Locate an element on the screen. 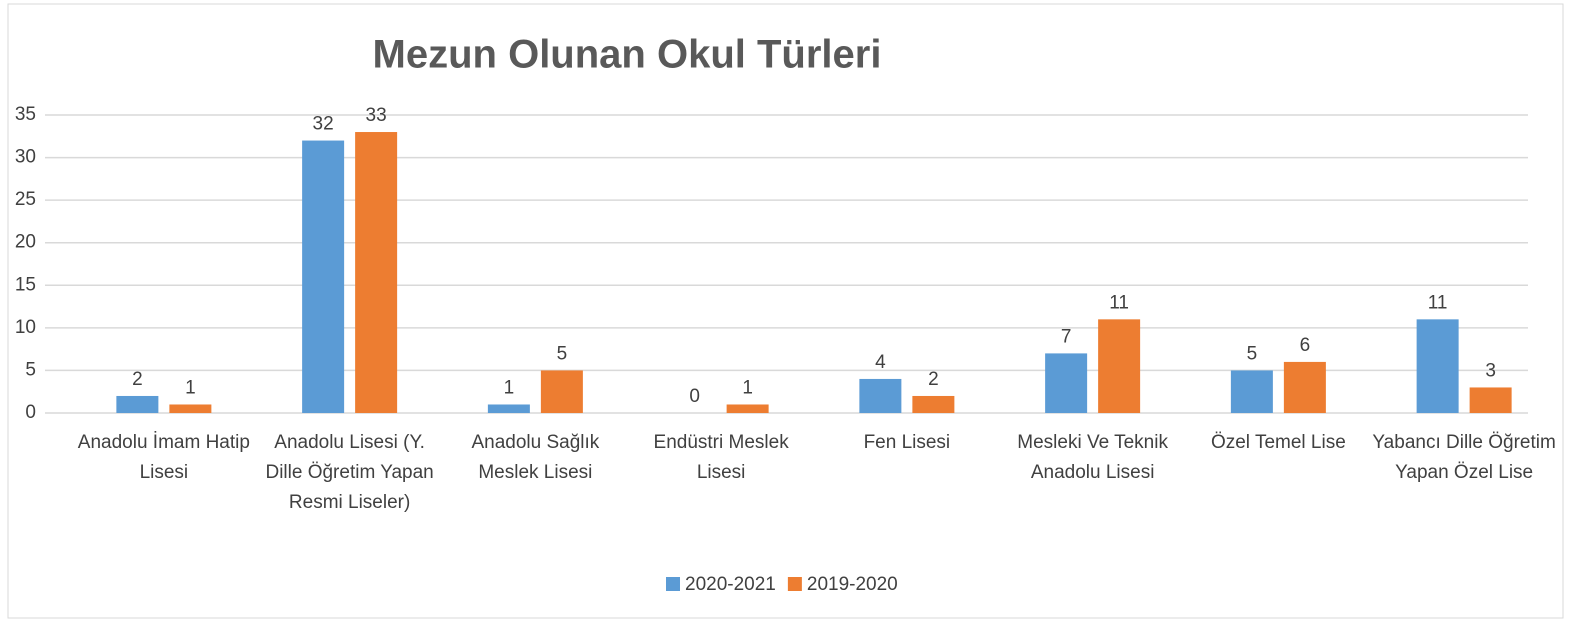  x-tick-label-box: Özel Temel Lise is located at coordinates (1278, 442).